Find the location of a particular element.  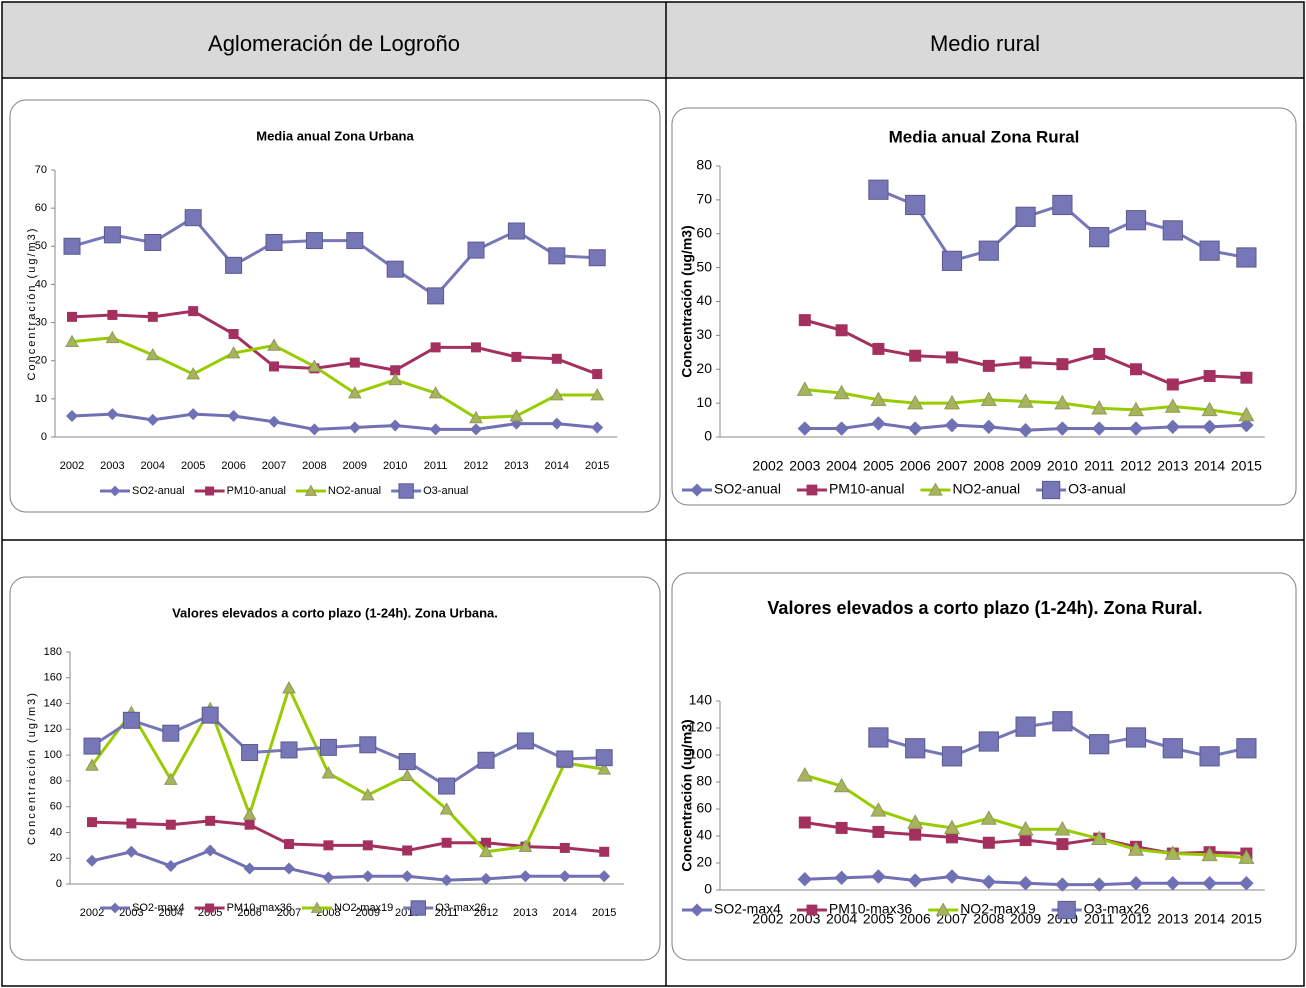

legend-label: PM10-max36 is located at coordinates (259, 908).